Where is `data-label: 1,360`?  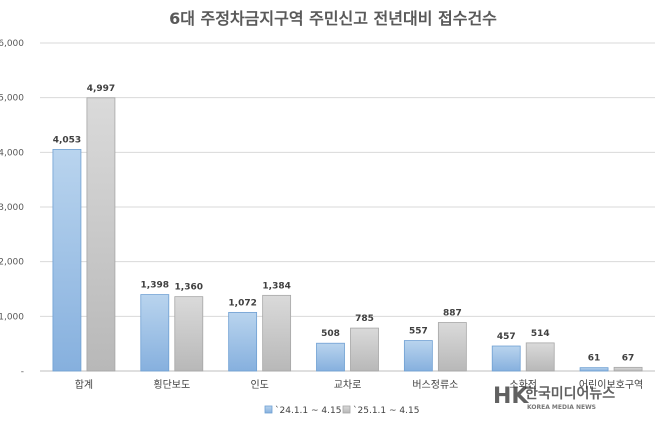 data-label: 1,360 is located at coordinates (189, 288).